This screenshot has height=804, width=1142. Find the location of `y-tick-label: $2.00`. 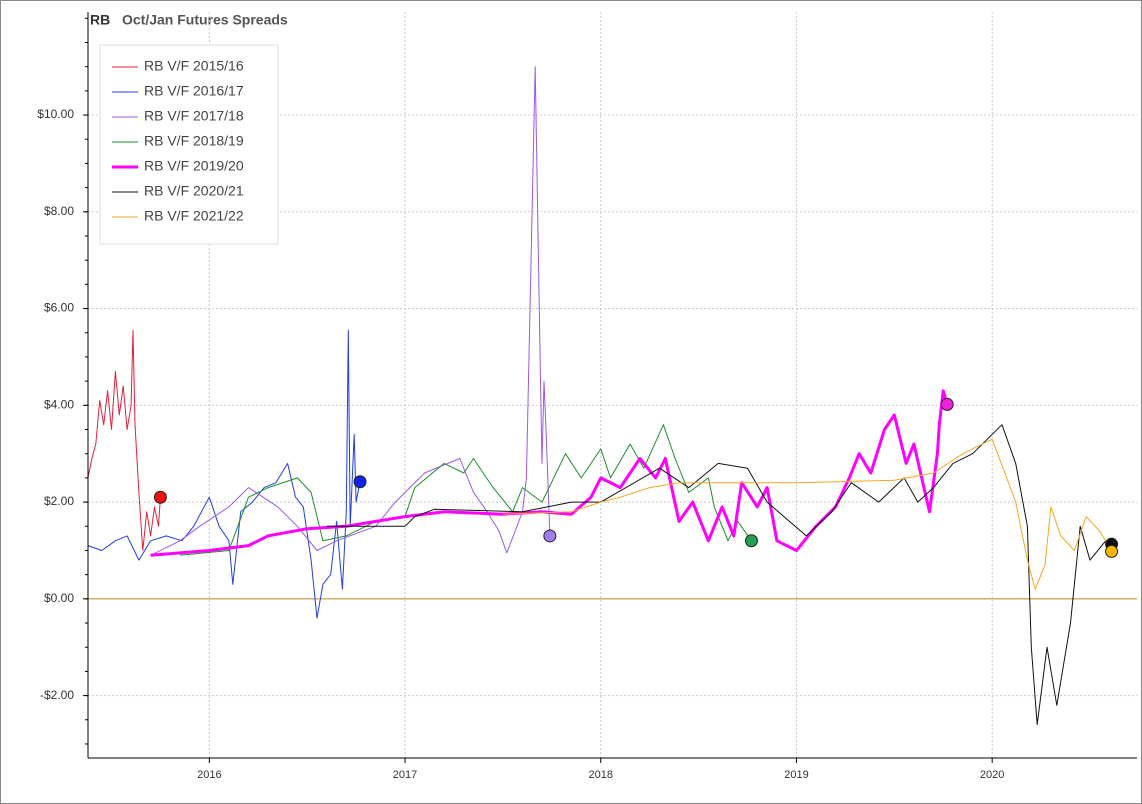

y-tick-label: $2.00 is located at coordinates (59, 501).